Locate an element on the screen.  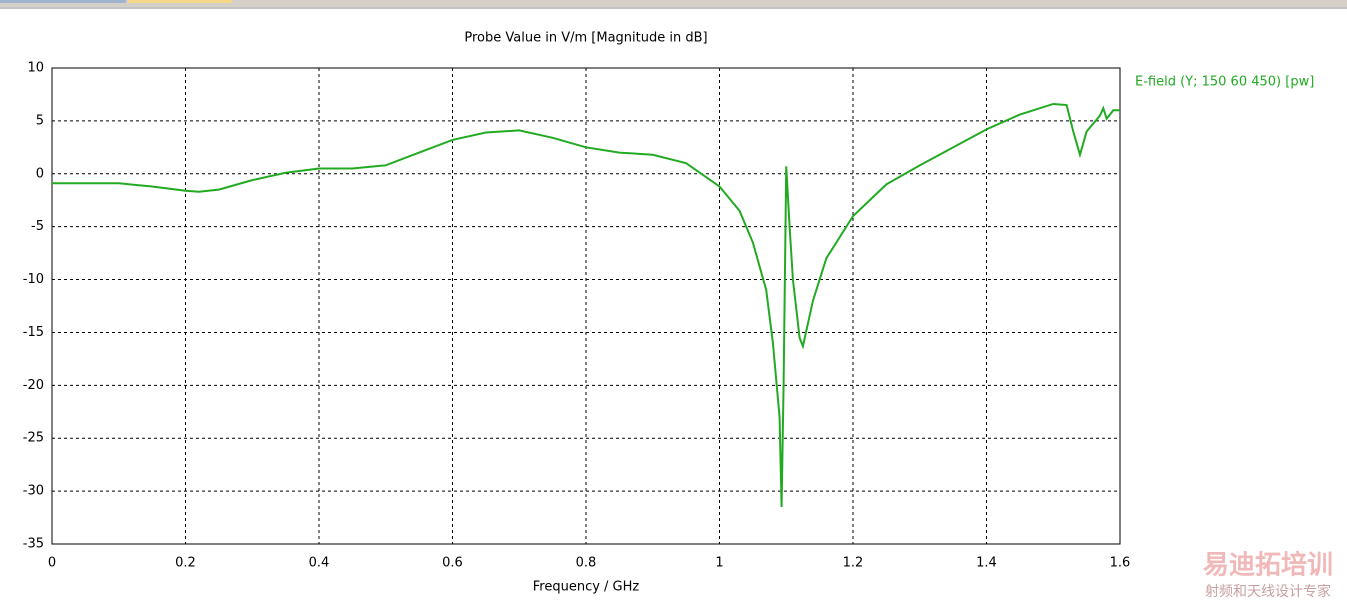
y-tick-label: 0 is located at coordinates (40, 173).